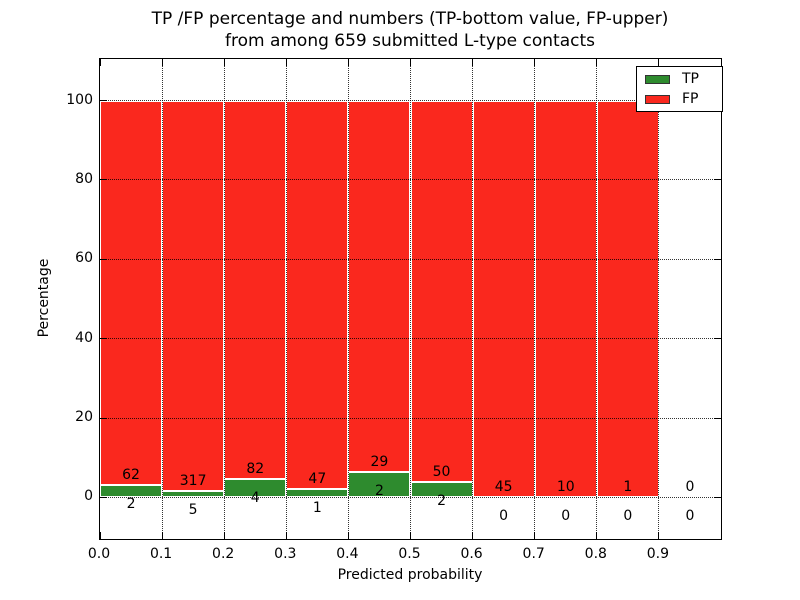 The image size is (800, 600). I want to click on bar-label-tp-1: 5, so click(193, 510).